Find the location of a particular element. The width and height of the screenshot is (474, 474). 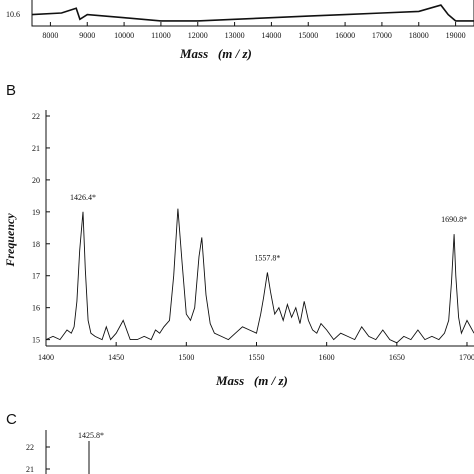

panel-b-y-tick-label: 17 is located at coordinates (36, 276).